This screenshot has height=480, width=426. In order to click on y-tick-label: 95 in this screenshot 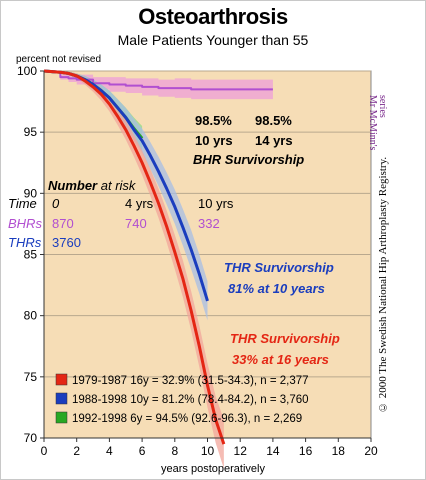, I will do `click(31, 132)`.